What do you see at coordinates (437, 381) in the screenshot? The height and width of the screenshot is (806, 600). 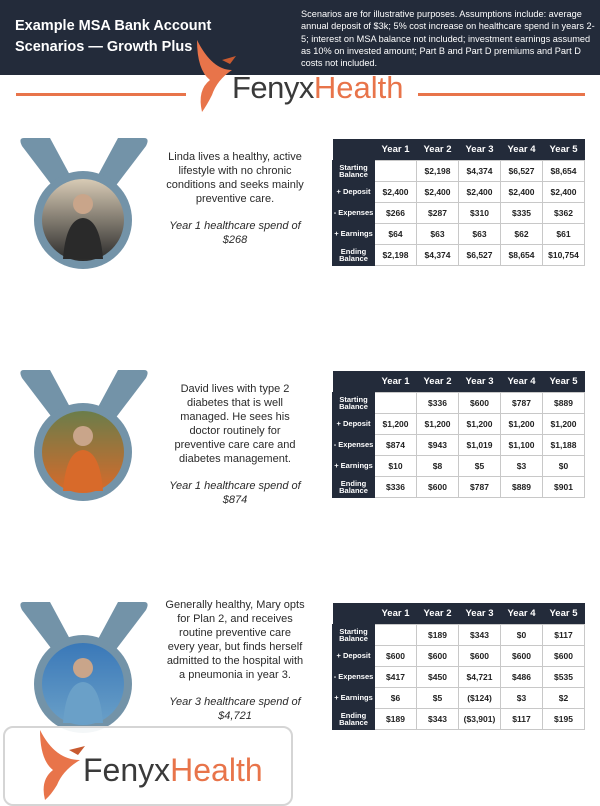 I see `column-header: Year 2` at bounding box center [437, 381].